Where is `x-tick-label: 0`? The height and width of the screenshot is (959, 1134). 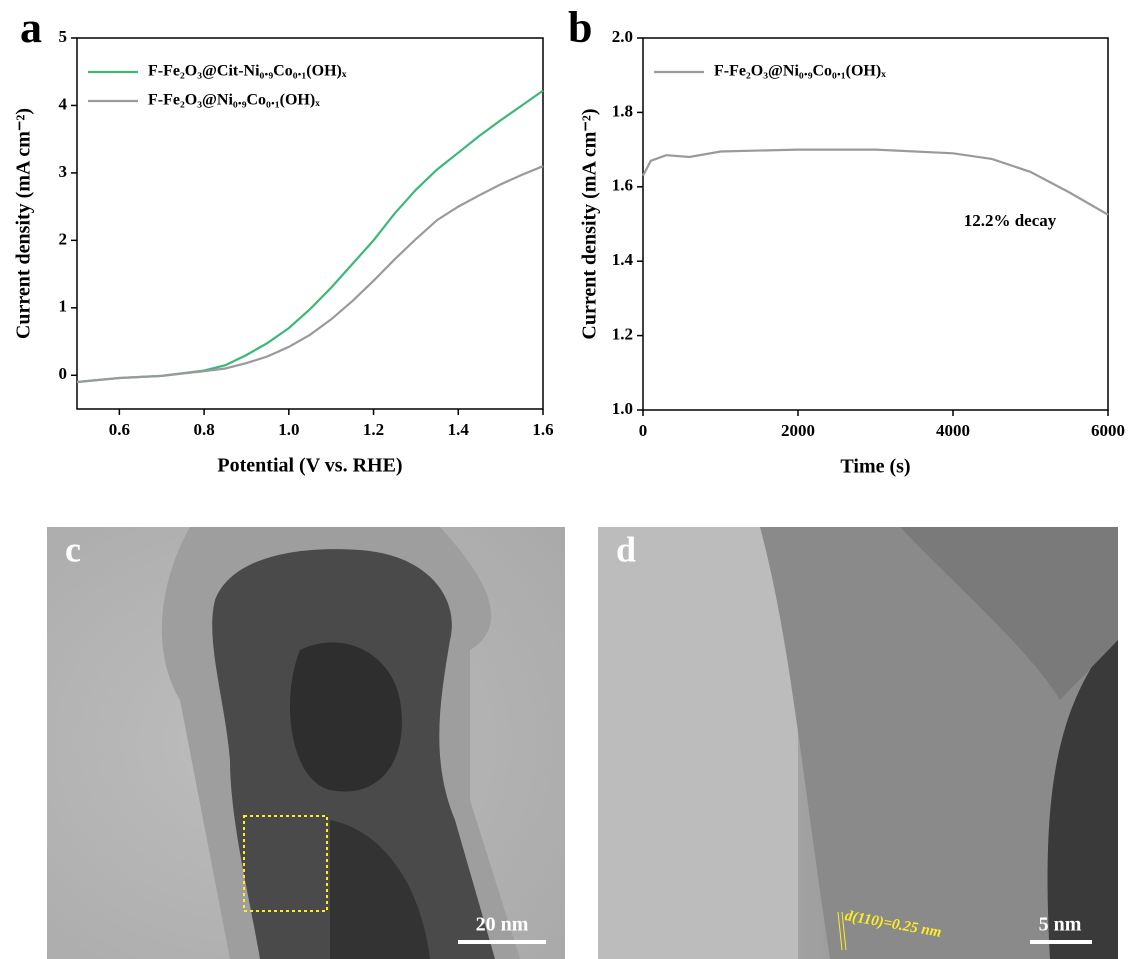 x-tick-label: 0 is located at coordinates (643, 430).